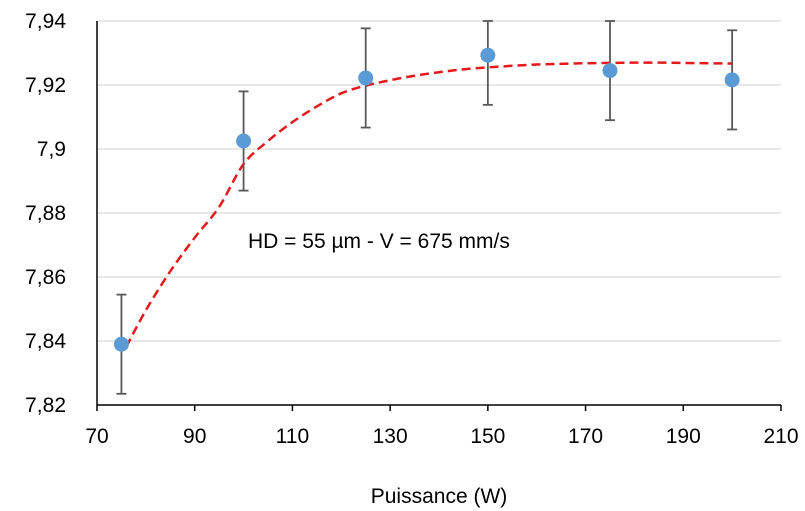 The image size is (805, 511). I want to click on y-tick-labels: 7,82 7,84 7,86 7,88 7,9 7,92 7,94, so click(45, 213).